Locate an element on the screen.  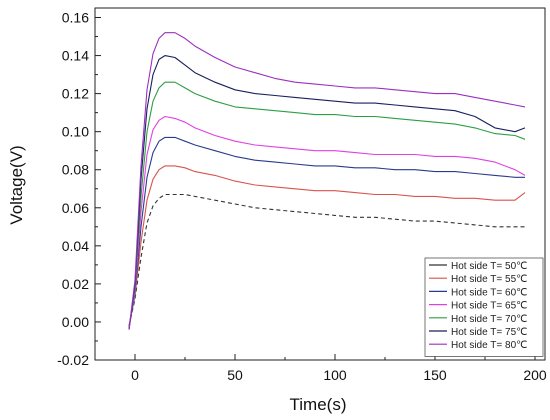
x-tick-label: 200 is located at coordinates (535, 375).